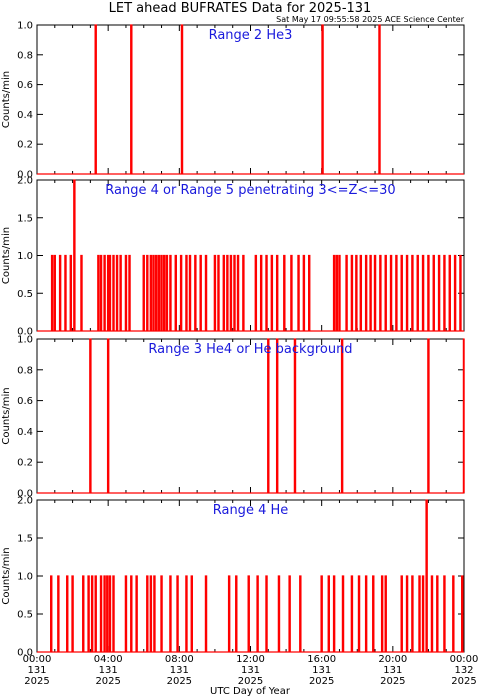  I want to click on x-tick-day: 132, so click(463, 670).